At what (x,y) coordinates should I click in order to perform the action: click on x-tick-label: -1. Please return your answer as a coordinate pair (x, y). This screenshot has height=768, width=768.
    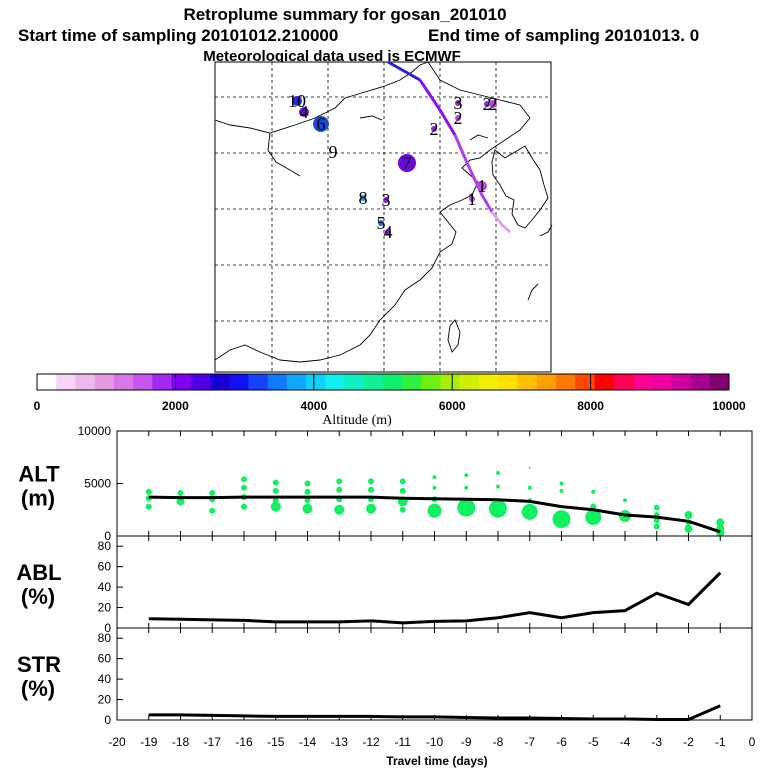
    Looking at the image, I should click on (720, 742).